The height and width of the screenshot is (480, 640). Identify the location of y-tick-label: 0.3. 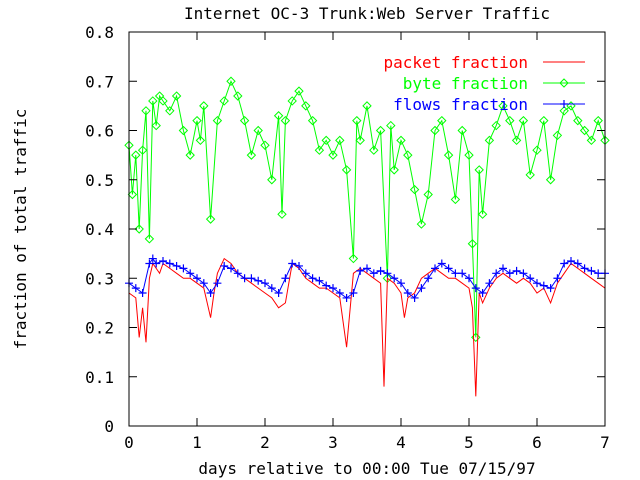
(99, 278).